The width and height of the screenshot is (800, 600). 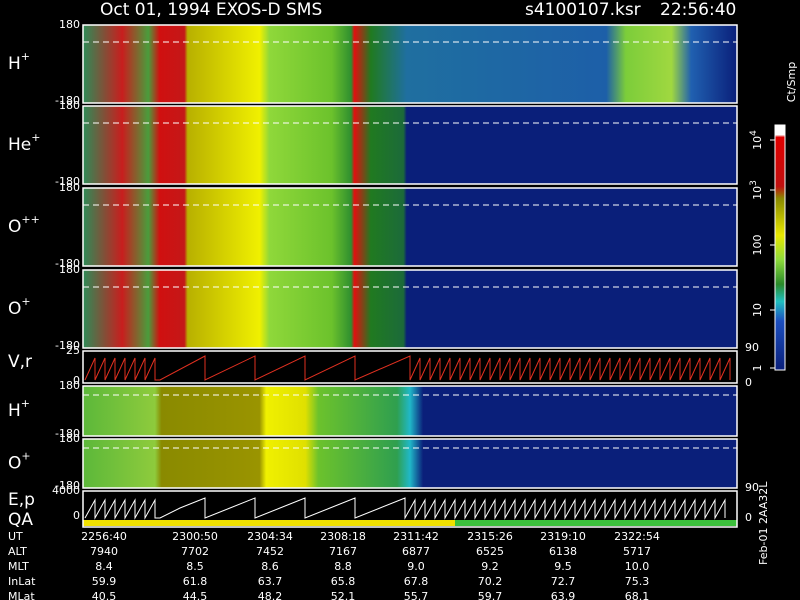 I want to click on colorbar-tick-label: 10, so click(x=757, y=310).